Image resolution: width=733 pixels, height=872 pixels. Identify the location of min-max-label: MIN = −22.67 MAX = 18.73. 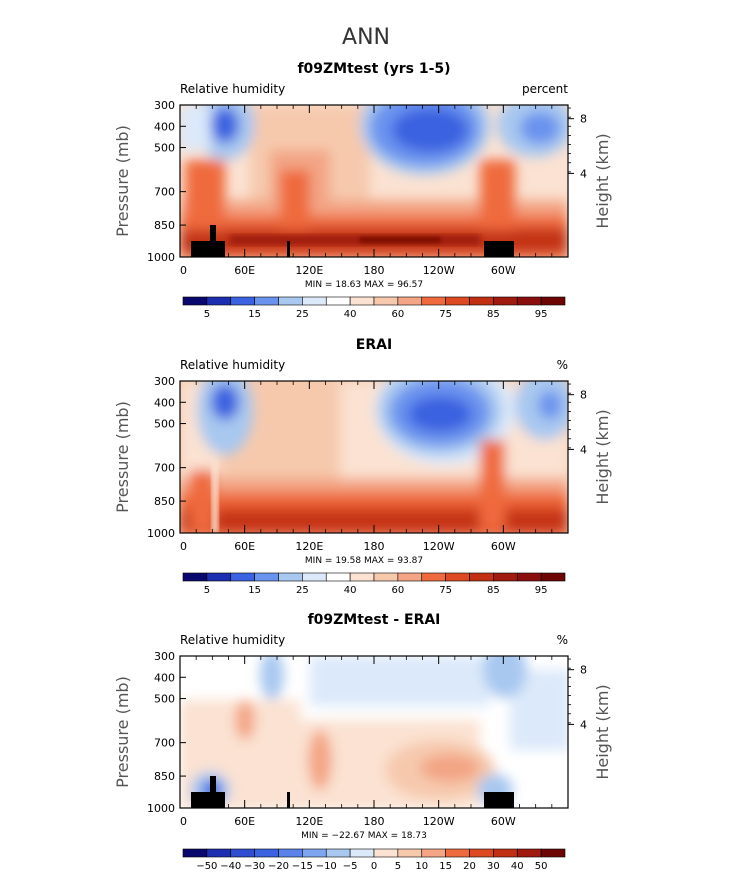
(364, 836).